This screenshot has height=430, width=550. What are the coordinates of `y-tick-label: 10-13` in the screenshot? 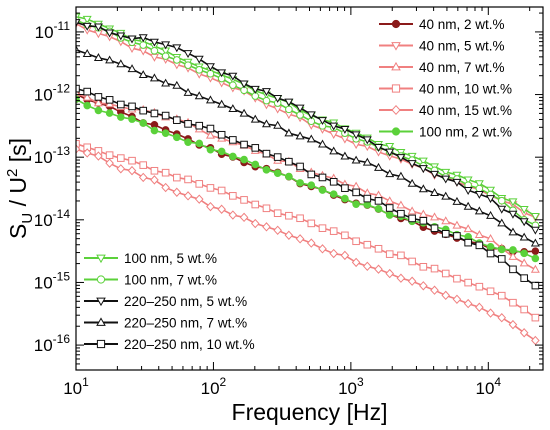 It's located at (52, 155).